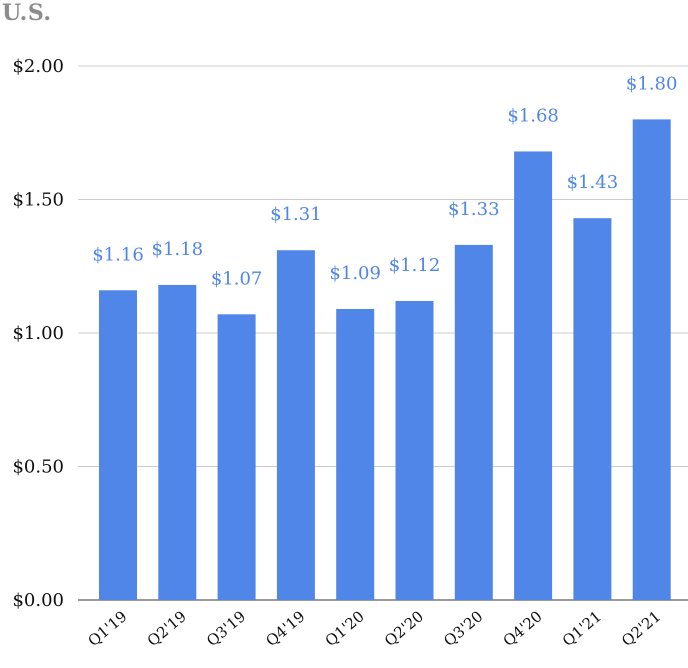 This screenshot has width=688, height=668. What do you see at coordinates (107, 628) in the screenshot?
I see `x-tick-label: Q1'19` at bounding box center [107, 628].